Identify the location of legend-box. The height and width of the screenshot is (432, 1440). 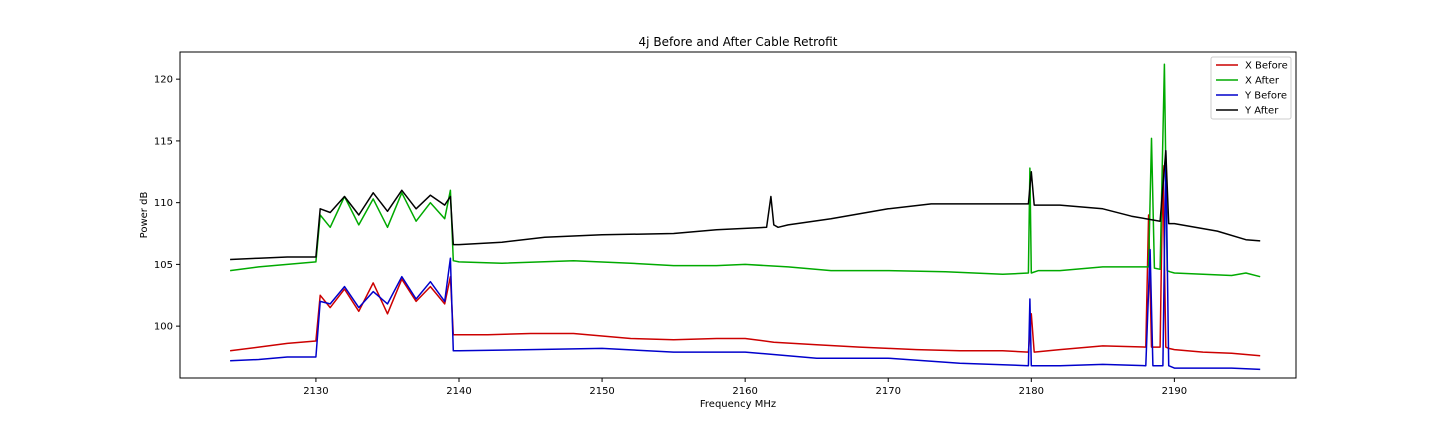
(1251, 88).